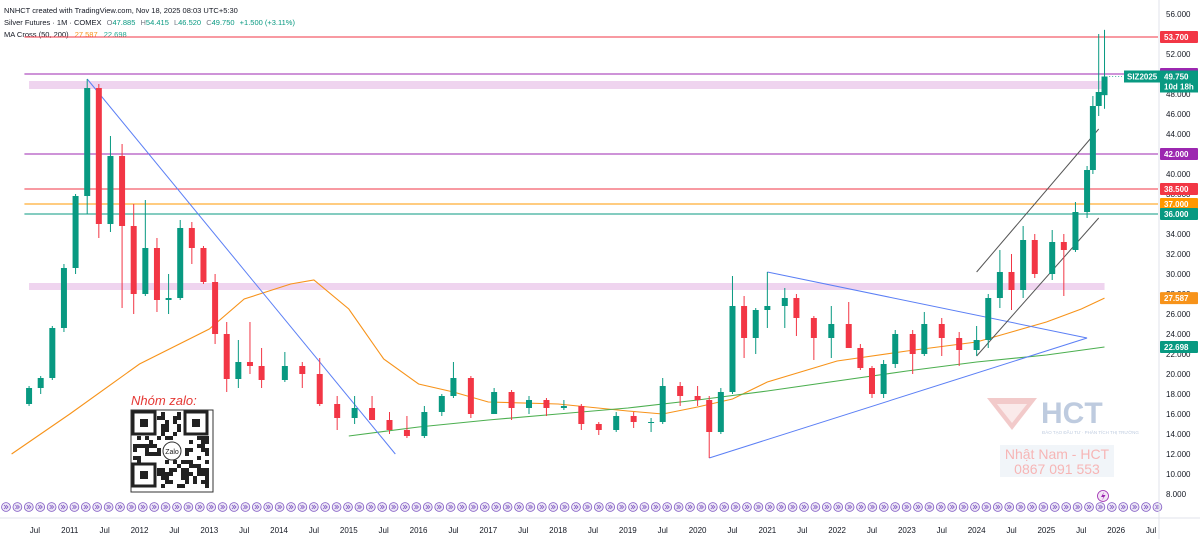 This screenshot has width=1200, height=544. Describe the element at coordinates (172, 451) in the screenshot. I see `zalo-logo-icon` at that location.